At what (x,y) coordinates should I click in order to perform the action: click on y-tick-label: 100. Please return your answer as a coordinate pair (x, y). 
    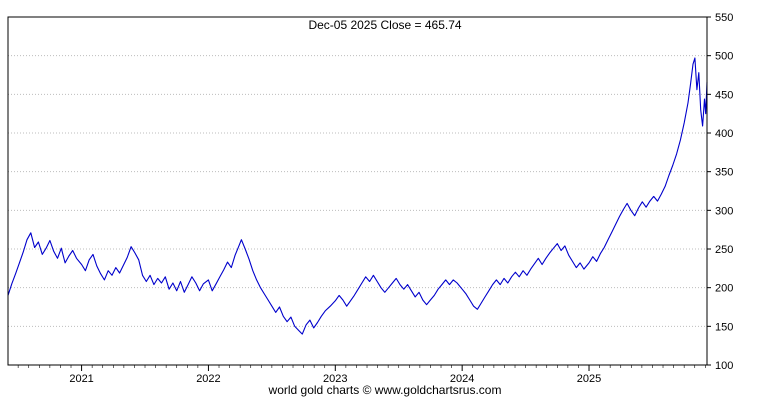
    Looking at the image, I should click on (724, 366).